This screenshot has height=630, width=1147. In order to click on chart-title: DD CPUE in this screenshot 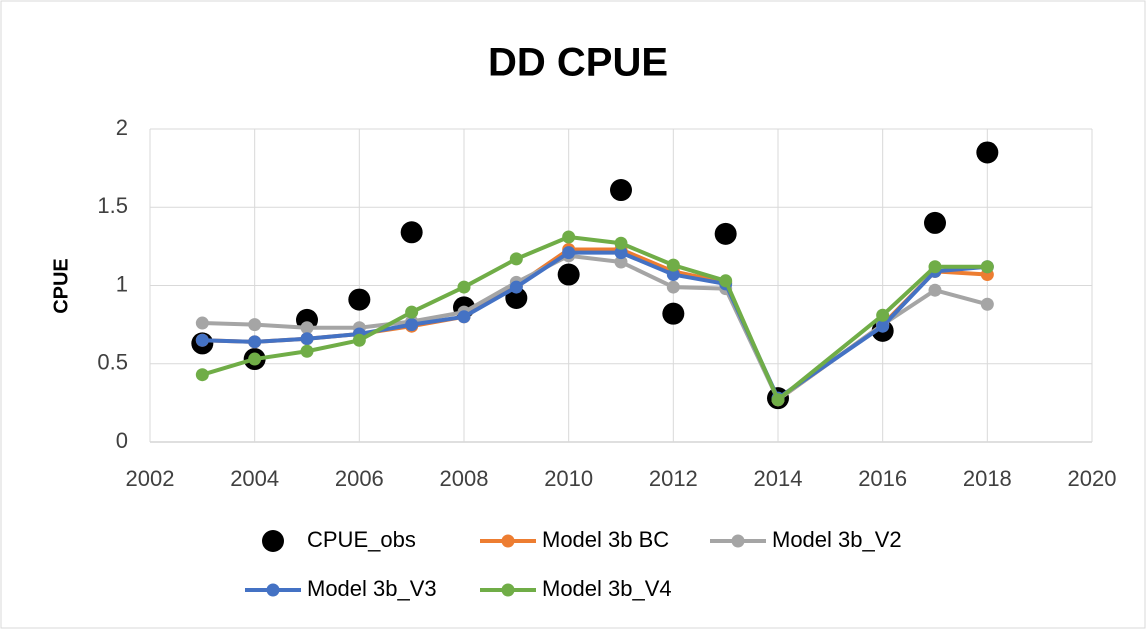, I will do `click(578, 63)`.